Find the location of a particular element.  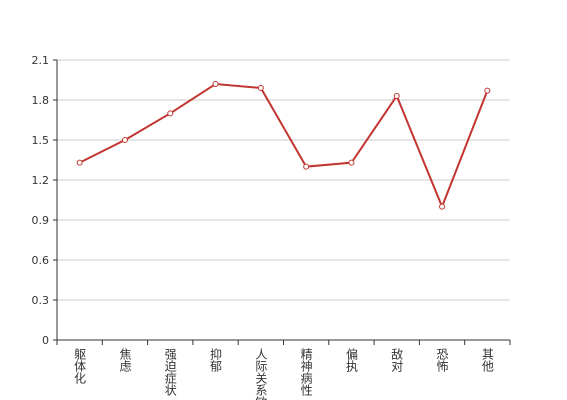

y-tick-label: 2.1 is located at coordinates (41, 60).